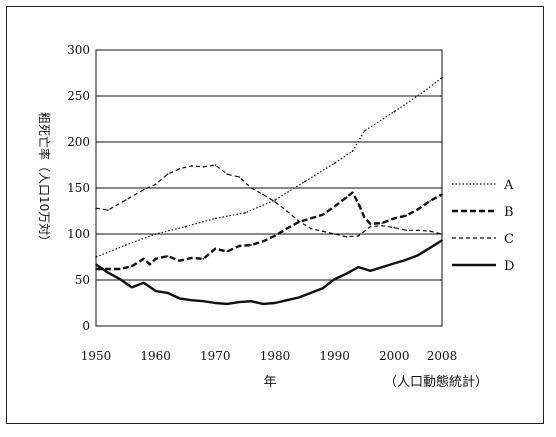 The image size is (556, 437). What do you see at coordinates (509, 212) in the screenshot?
I see `legend-label-b: B` at bounding box center [509, 212].